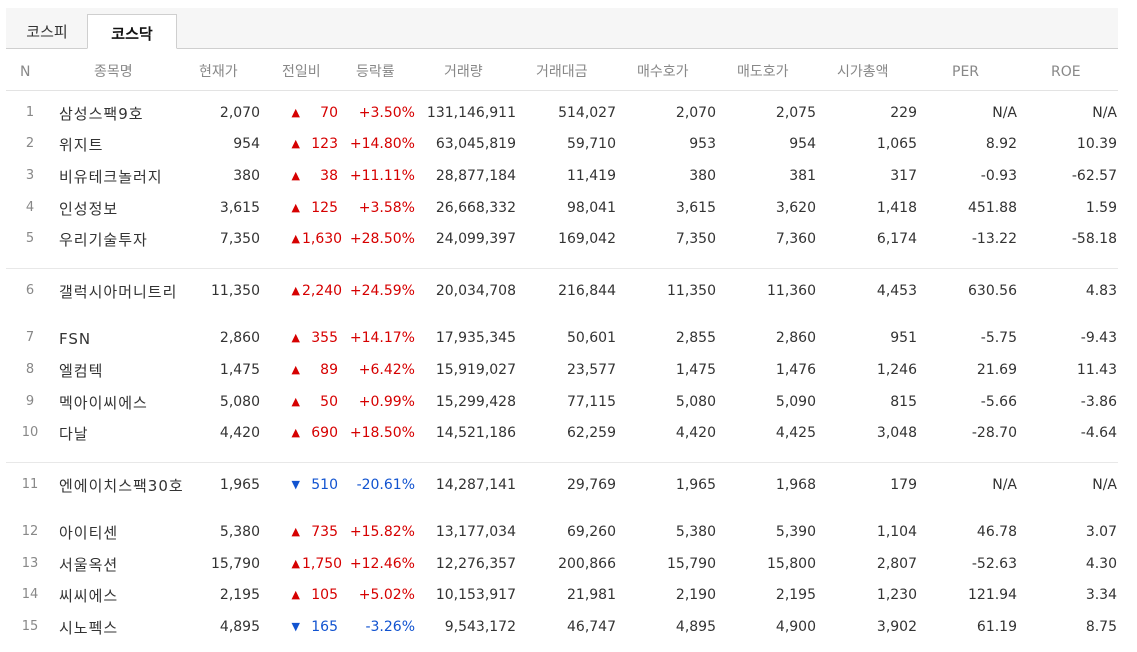  Describe the element at coordinates (695, 532) in the screenshot. I see `bid-price: 5,380` at that location.